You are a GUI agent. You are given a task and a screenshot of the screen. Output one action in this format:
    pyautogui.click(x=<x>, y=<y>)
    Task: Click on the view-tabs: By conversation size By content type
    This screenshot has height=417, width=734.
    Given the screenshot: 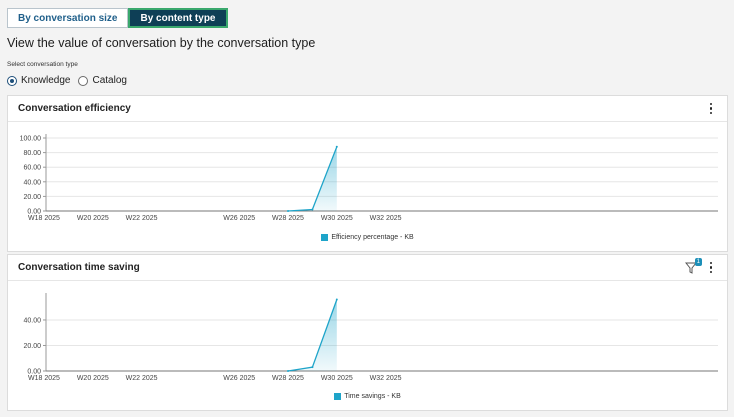 What is the action you would take?
    pyautogui.click(x=117, y=18)
    